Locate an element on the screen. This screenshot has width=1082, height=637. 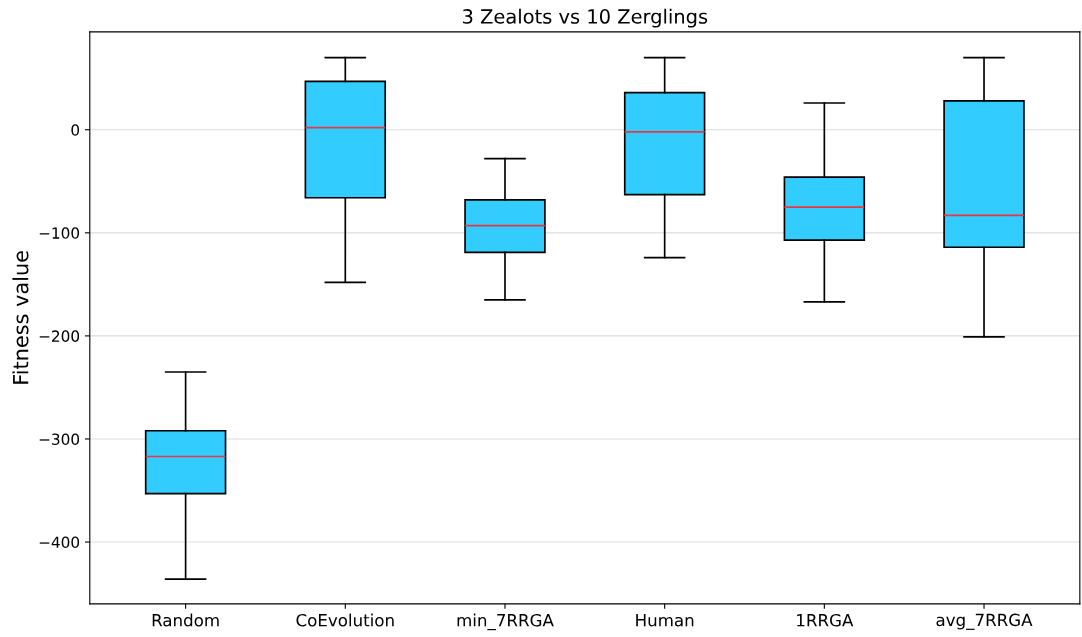
y-tick-label: −300 is located at coordinates (59, 439).